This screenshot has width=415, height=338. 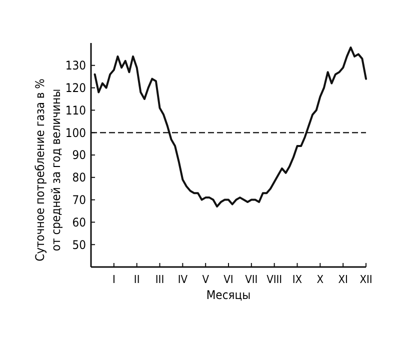 I want to click on x-tick-label: X, so click(x=320, y=279).